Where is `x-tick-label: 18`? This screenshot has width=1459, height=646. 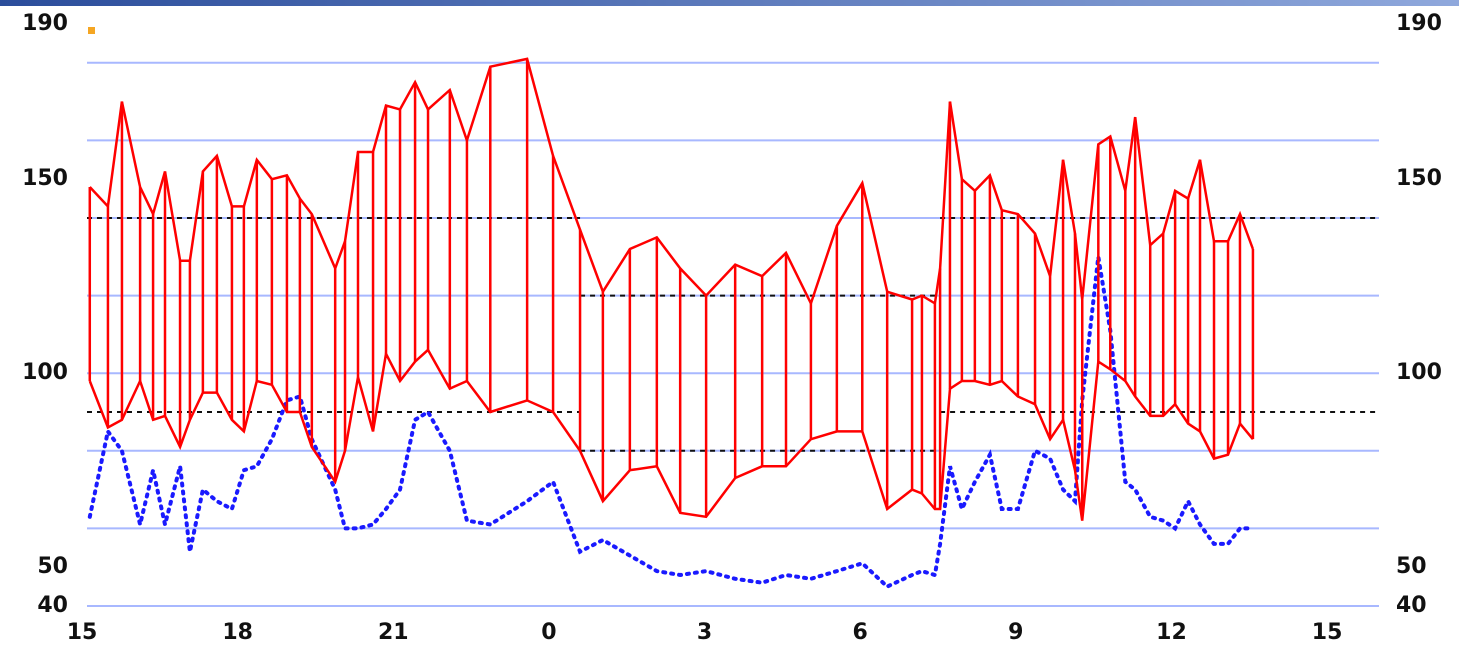
x-tick-label: 18 is located at coordinates (237, 632).